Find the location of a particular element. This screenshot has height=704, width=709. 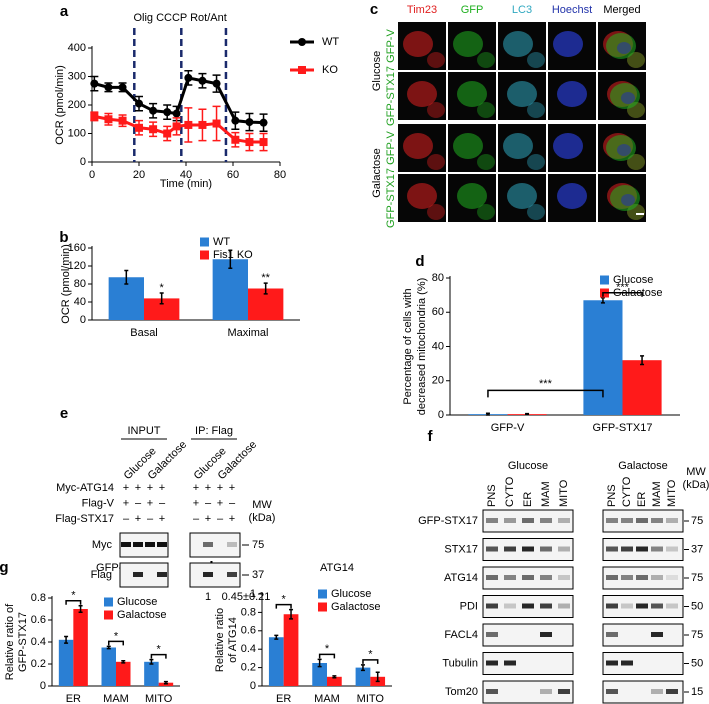

legend-label: Fis1 KO is located at coordinates (233, 255).